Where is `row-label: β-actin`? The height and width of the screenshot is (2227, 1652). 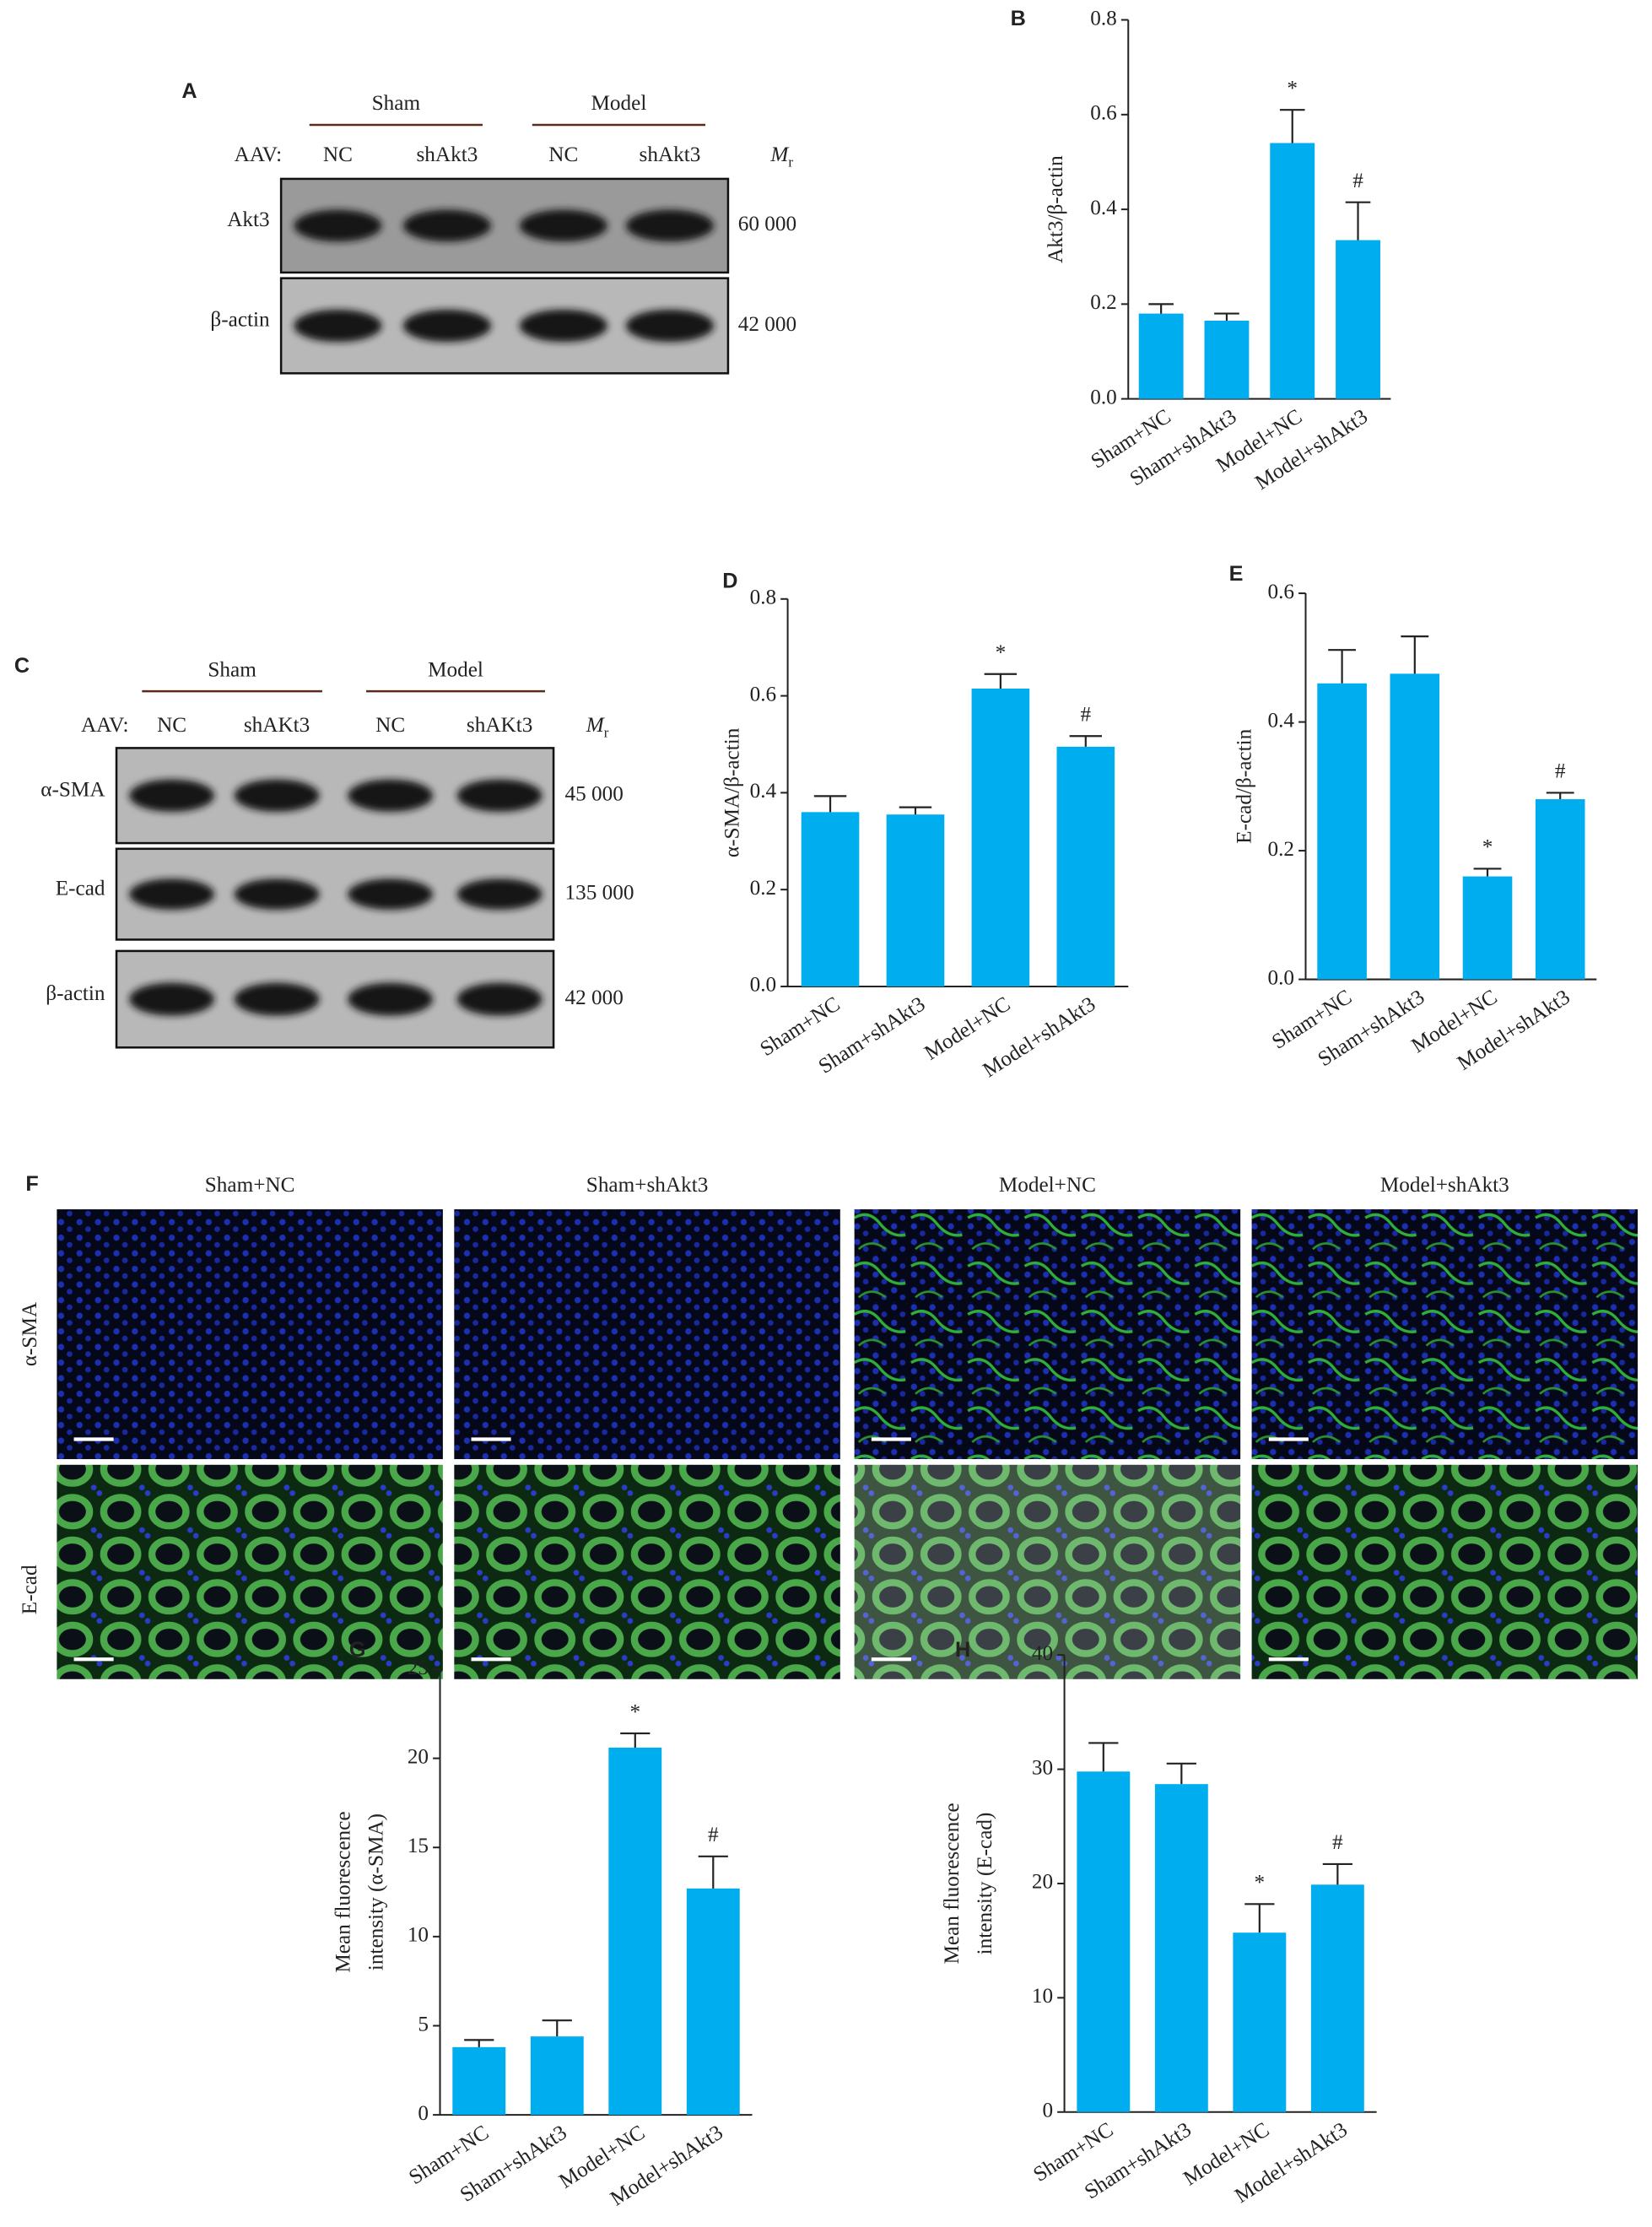 row-label: β-actin is located at coordinates (75, 994).